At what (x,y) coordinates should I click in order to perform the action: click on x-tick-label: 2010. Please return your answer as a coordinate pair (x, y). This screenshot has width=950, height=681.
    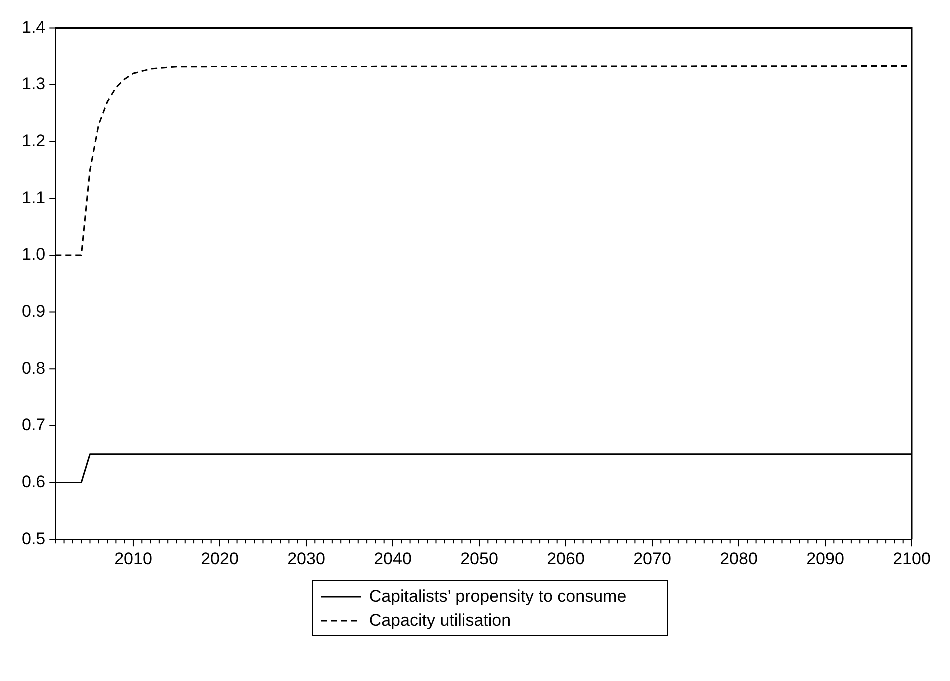
    Looking at the image, I should click on (133, 558).